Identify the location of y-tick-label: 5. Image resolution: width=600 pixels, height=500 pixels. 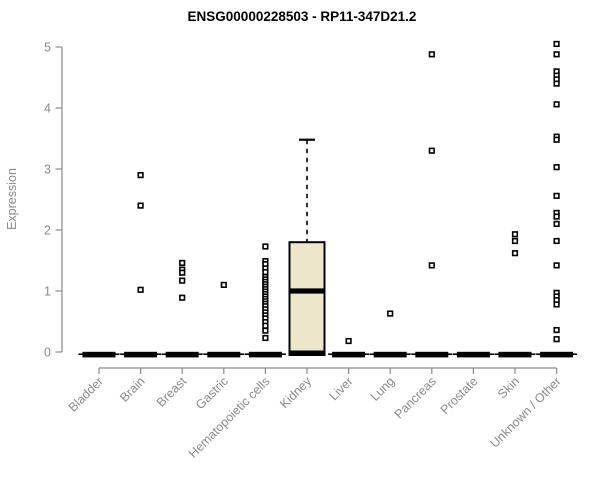
(47, 48).